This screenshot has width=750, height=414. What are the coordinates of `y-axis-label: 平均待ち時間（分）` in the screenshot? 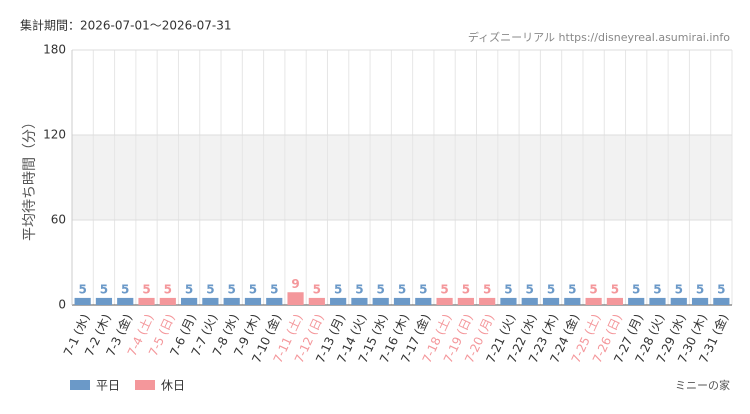 It's located at (30, 178).